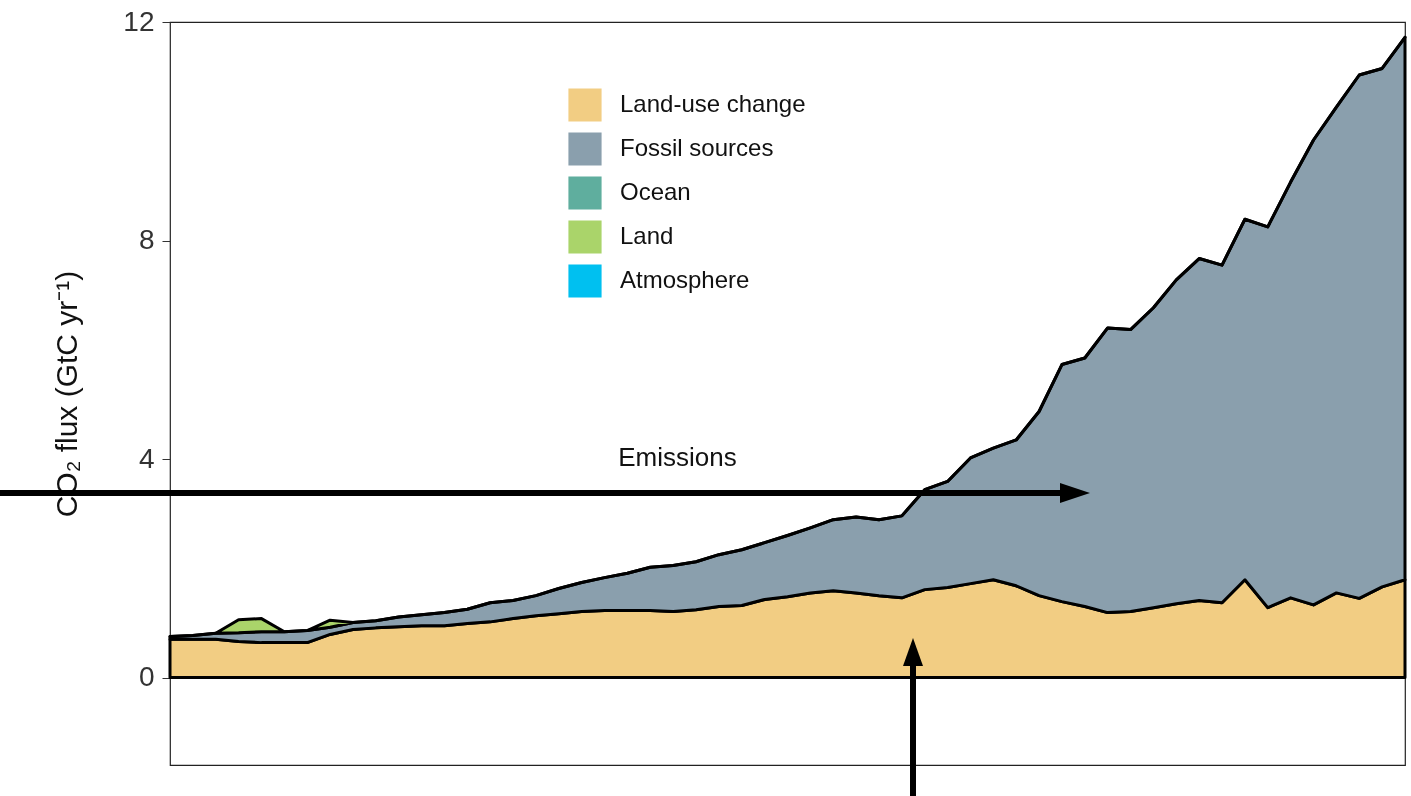  Describe the element at coordinates (139, 21) in the screenshot. I see `y-tick-label: 12` at that location.